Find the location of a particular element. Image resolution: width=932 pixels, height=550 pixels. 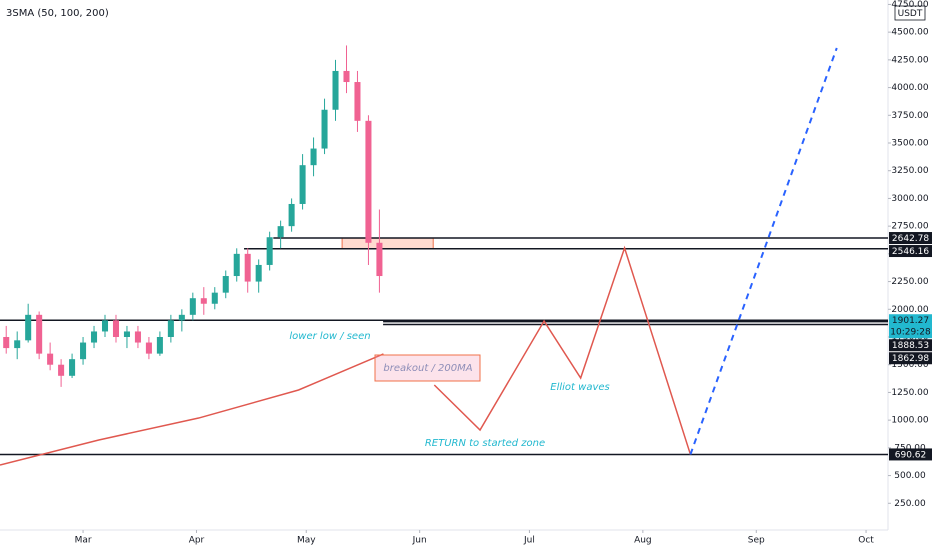

y-tick-label: 4500.00 is located at coordinates (909, 33).